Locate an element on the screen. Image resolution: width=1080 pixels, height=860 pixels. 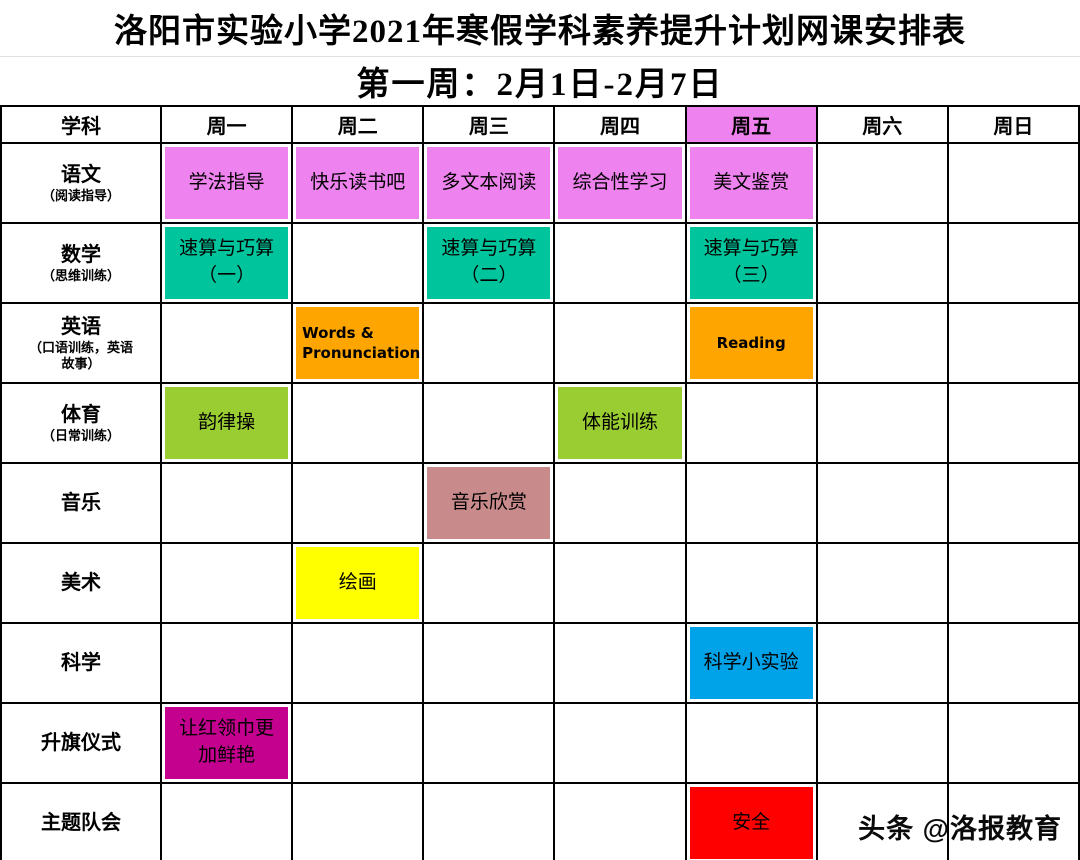
subject-cell: 体育 （日常训练） is located at coordinates (81, 423).